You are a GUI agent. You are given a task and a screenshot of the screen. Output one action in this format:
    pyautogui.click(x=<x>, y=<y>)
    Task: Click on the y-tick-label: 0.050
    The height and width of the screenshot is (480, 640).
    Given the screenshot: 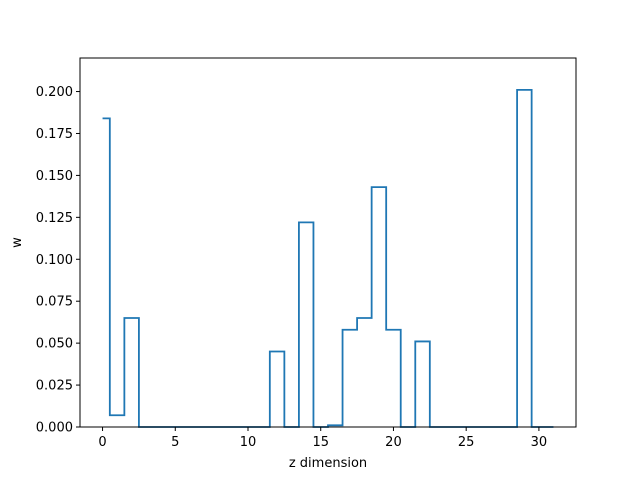 What is the action you would take?
    pyautogui.click(x=54, y=344)
    